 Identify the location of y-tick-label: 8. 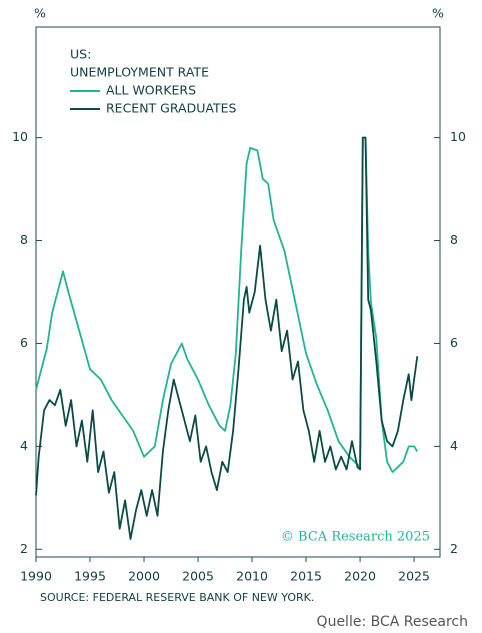
(24, 239).